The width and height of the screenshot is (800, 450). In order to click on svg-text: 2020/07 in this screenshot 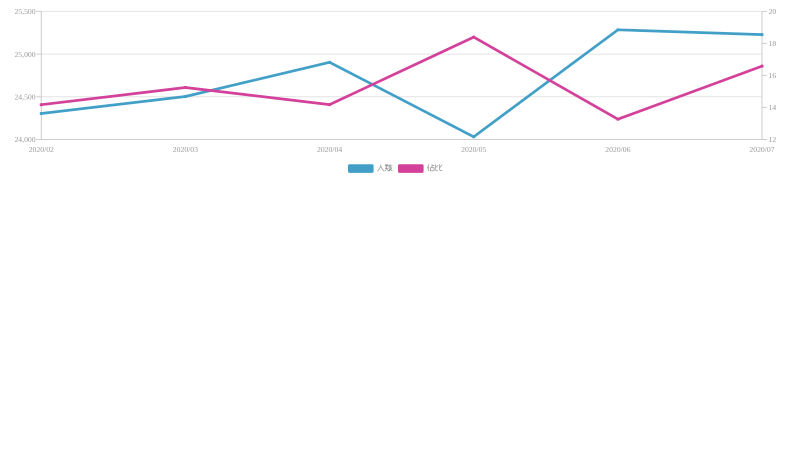, I will do `click(761, 149)`.